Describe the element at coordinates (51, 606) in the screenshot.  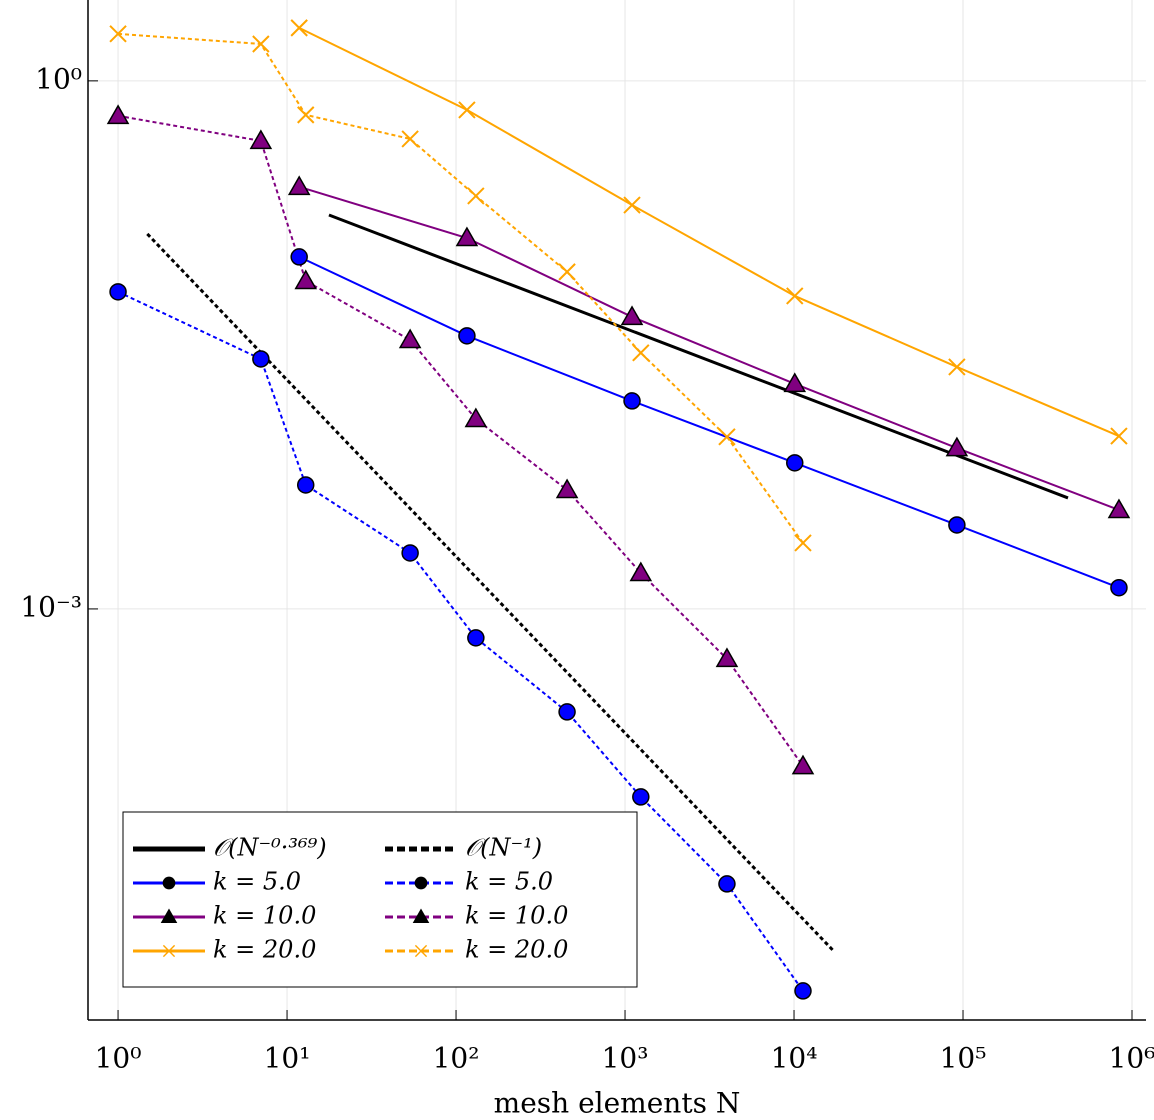
I see `y-tick-label: 10⁻³` at that location.